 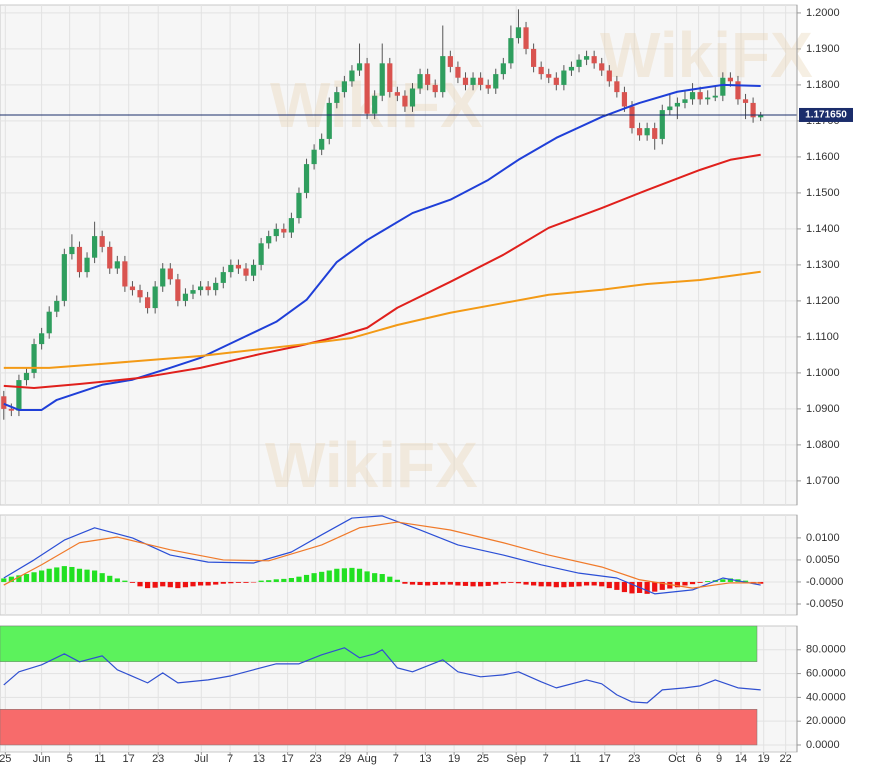 I want to click on x-tick-label: 19, so click(x=454, y=759).